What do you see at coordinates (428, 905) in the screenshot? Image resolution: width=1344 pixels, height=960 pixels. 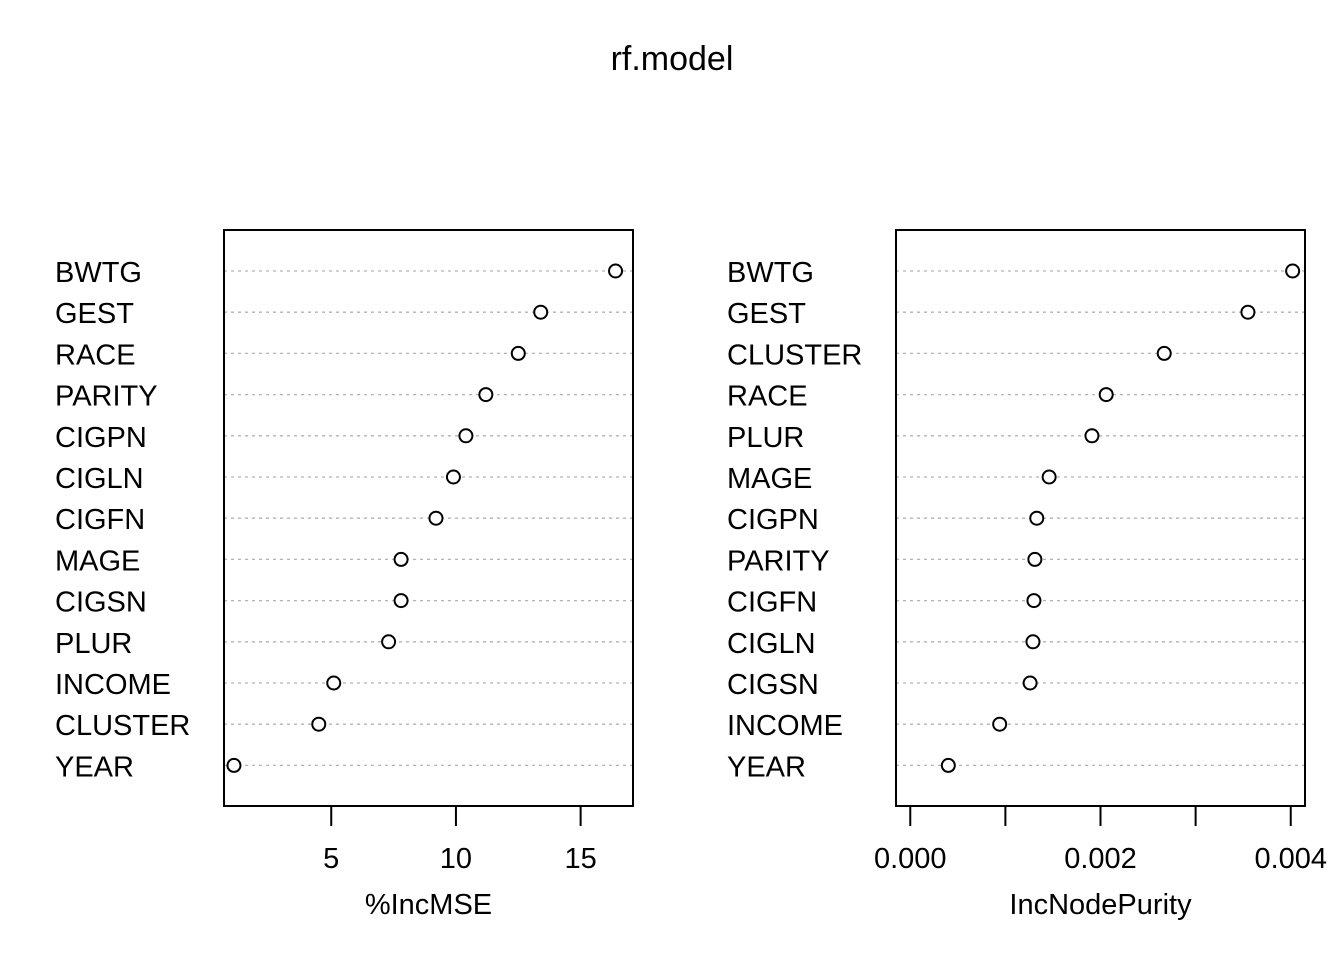 I see `x-axis-label: %IncMSE` at bounding box center [428, 905].